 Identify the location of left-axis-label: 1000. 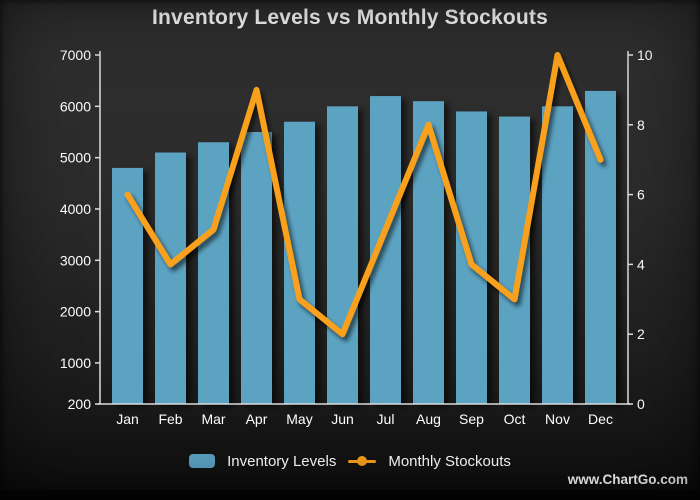
(75, 363).